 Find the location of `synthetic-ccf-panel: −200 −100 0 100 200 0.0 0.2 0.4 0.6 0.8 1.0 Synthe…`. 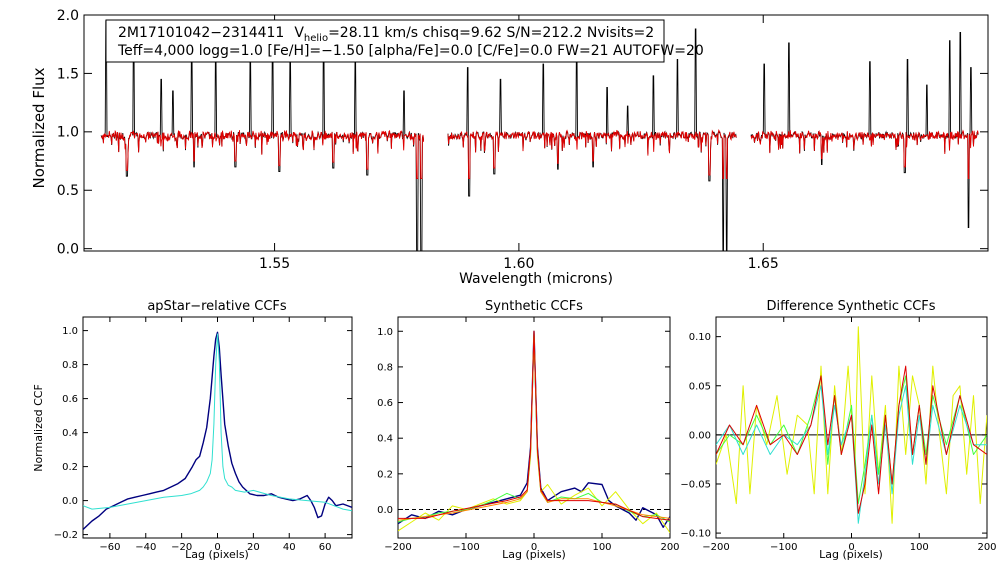

synthetic-ccf-panel: −200 −100 0 100 200 0.0 0.2 0.4 0.6 0.8 1.0 Synthe… is located at coordinates (528, 430).